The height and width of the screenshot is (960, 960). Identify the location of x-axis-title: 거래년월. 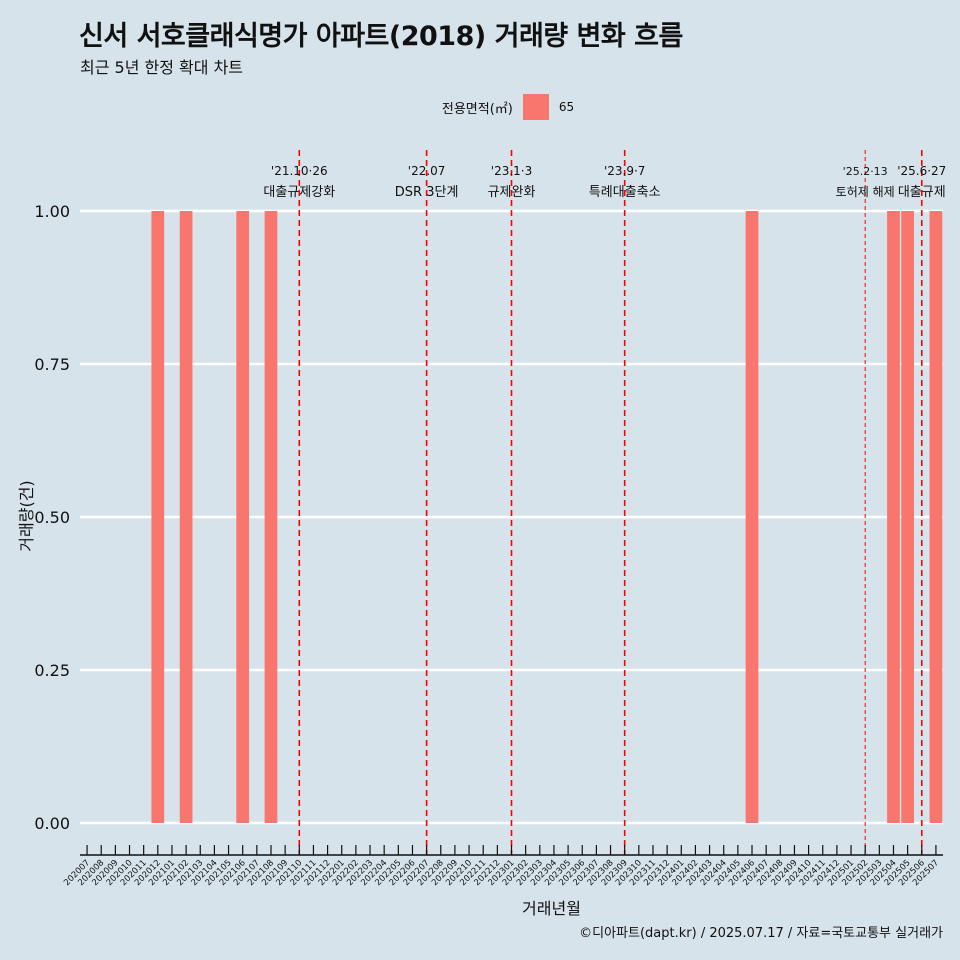
(551, 908).